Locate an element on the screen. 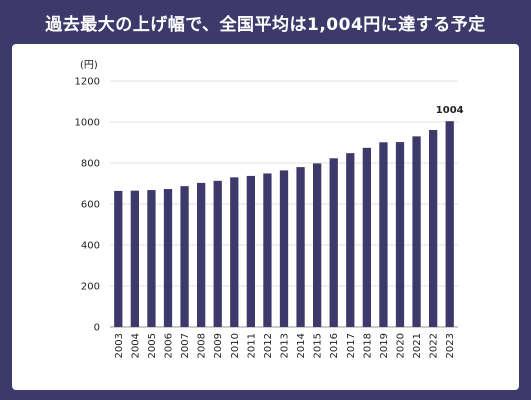 This screenshot has height=400, width=531. bar-2016 is located at coordinates (333, 242).